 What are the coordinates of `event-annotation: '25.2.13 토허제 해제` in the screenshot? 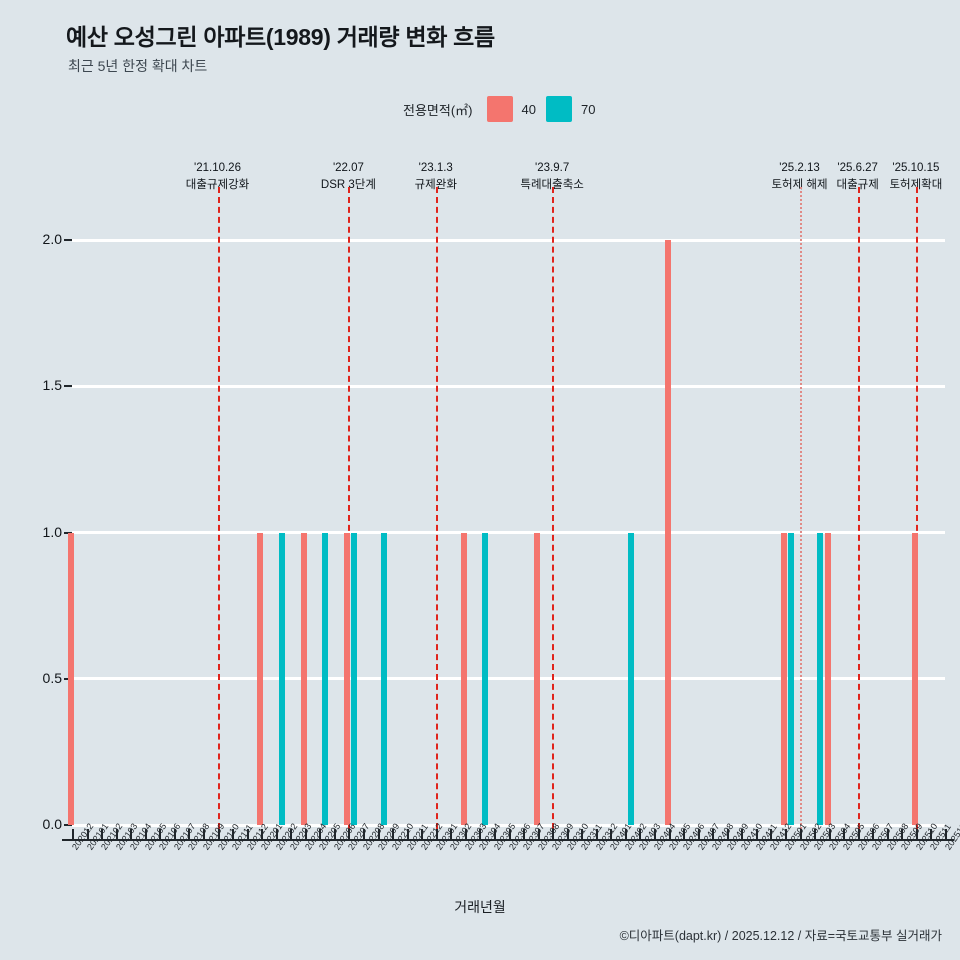 It's located at (800, 176).